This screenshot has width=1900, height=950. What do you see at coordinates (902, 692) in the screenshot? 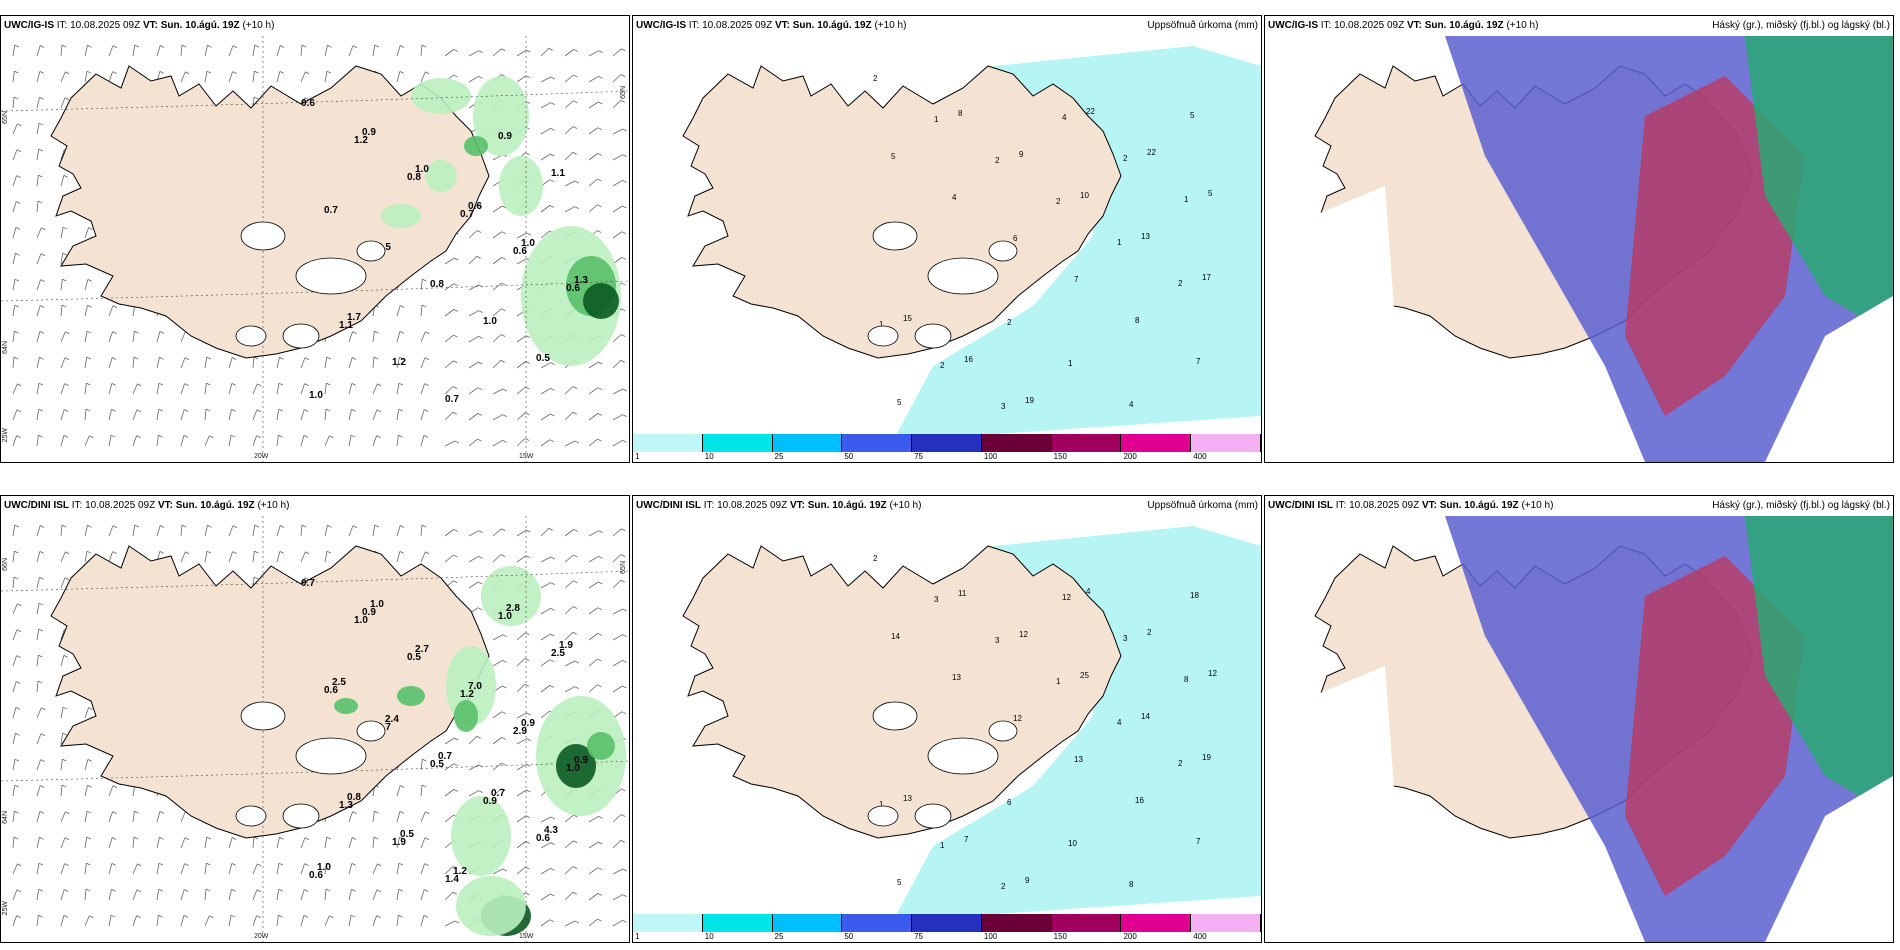
I see `iceland-landmass` at bounding box center [902, 692].